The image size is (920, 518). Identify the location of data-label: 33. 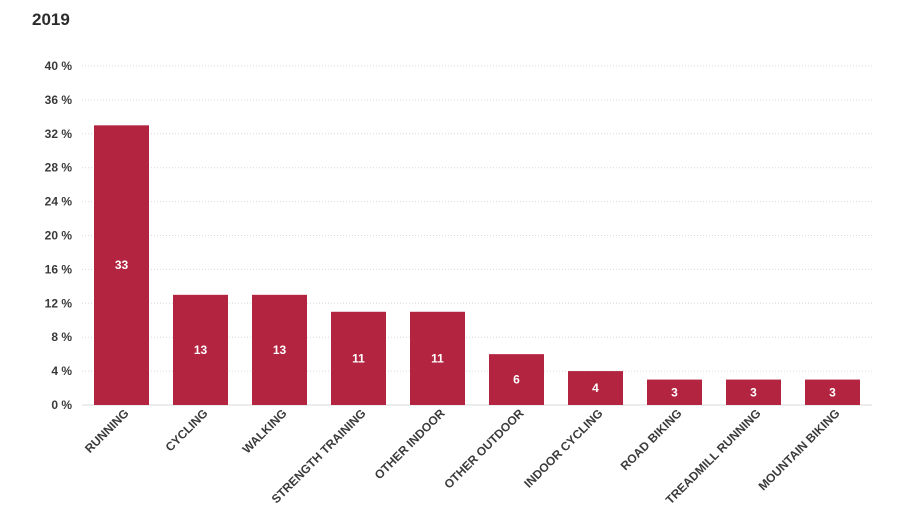
(122, 265).